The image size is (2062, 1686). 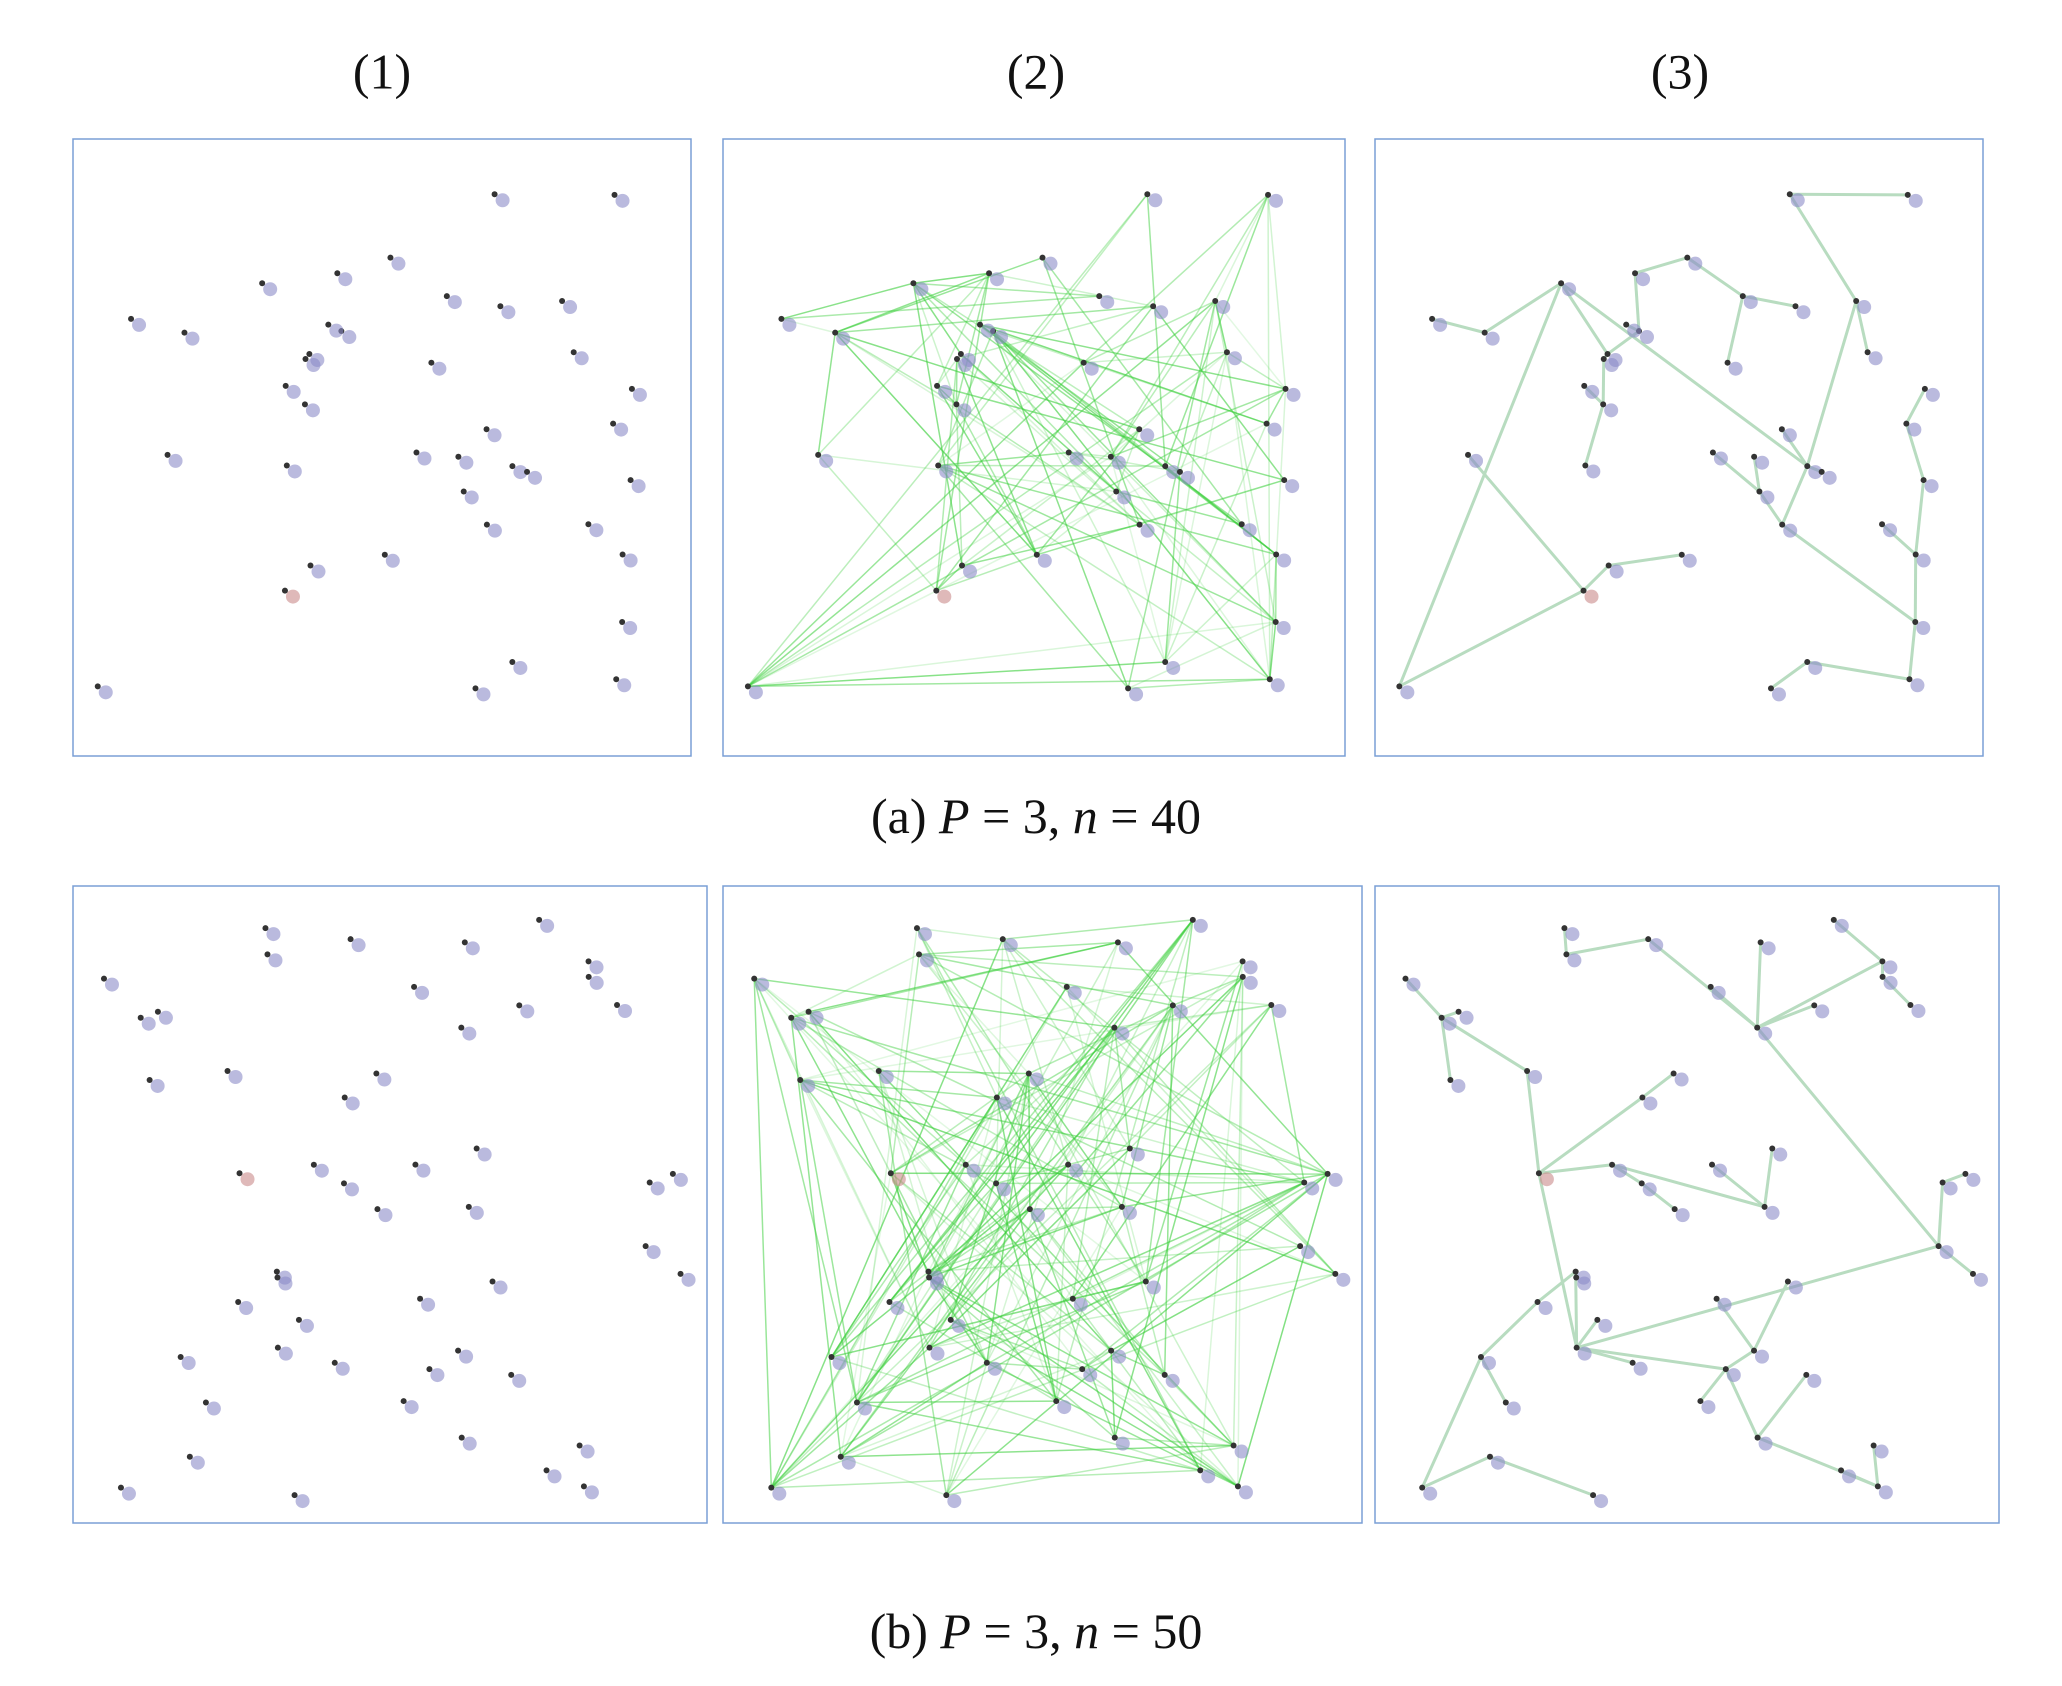 I want to click on caption: (a) P = 3, n = 40, so click(x=1036, y=816).